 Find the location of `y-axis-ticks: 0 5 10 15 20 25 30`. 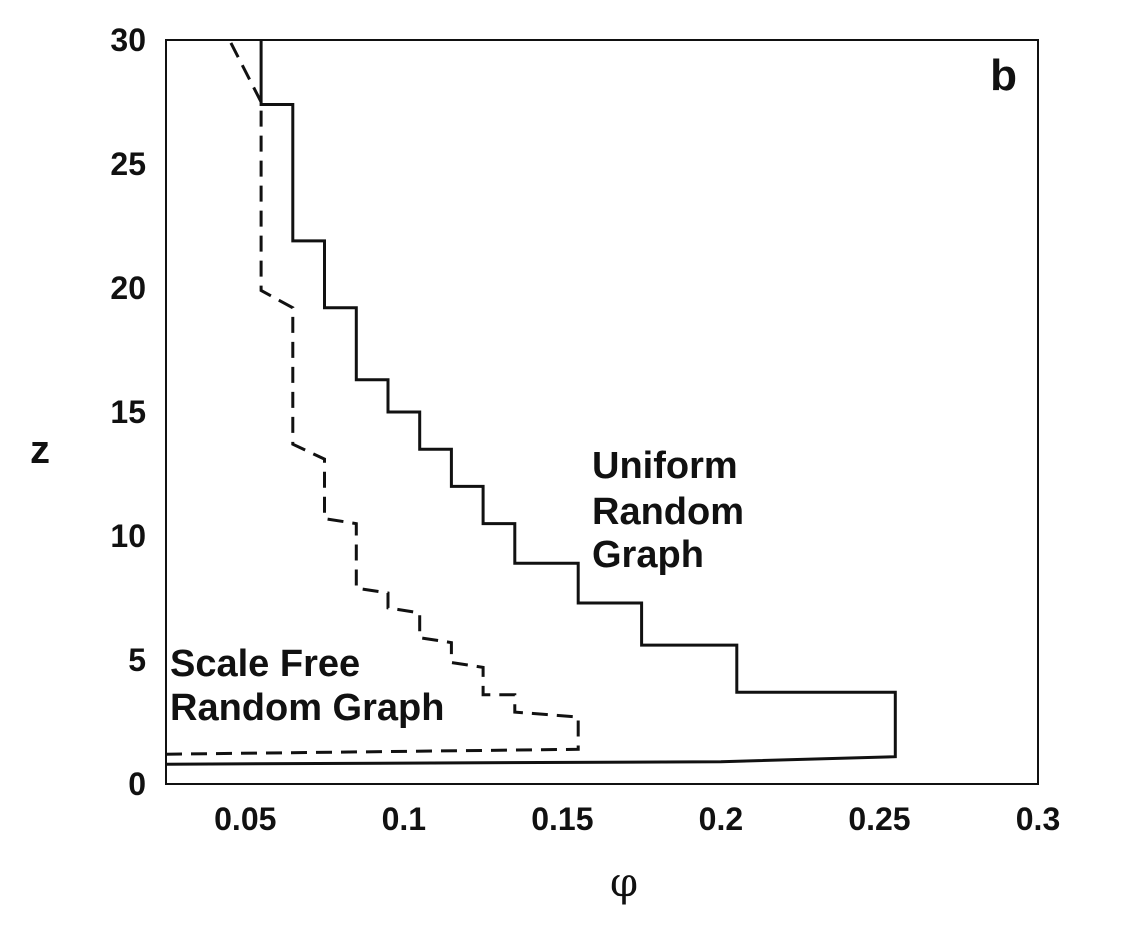

y-axis-ticks: 0 5 10 15 20 25 30 is located at coordinates (128, 412).